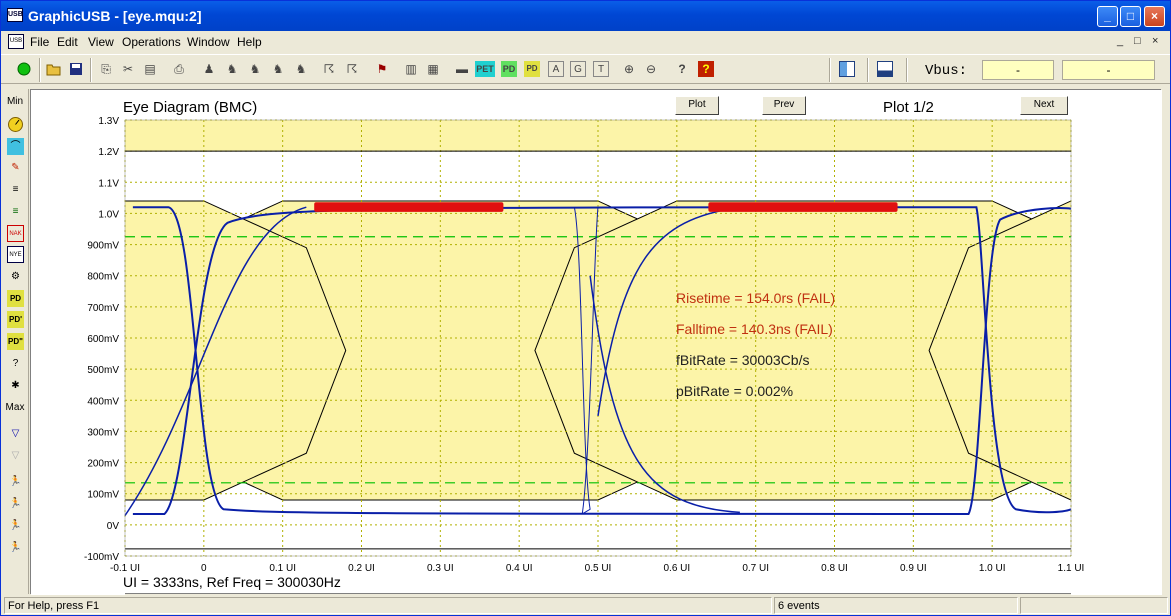 Image resolution: width=1171 pixels, height=616 pixels. Describe the element at coordinates (15, 407) in the screenshot. I see `max-button: Max` at that location.